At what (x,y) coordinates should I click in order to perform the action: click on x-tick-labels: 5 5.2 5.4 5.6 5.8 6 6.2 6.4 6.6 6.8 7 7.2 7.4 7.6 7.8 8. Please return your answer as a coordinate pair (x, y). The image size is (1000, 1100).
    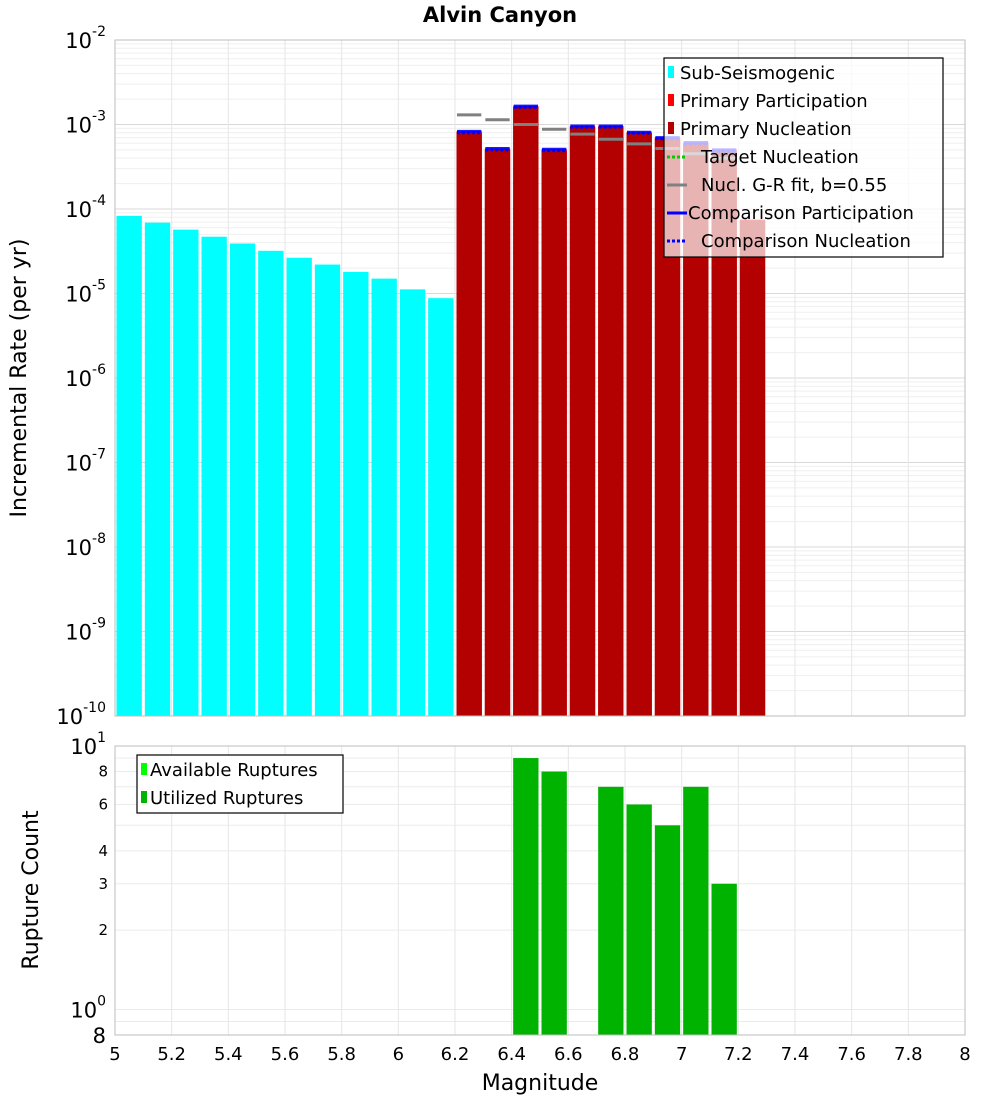
    Looking at the image, I should click on (539, 1054).